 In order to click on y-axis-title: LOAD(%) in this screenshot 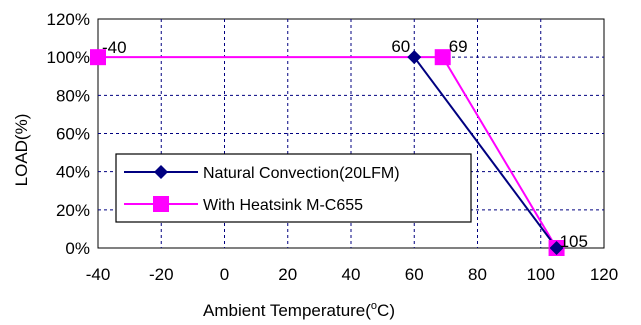, I will do `click(21, 150)`.